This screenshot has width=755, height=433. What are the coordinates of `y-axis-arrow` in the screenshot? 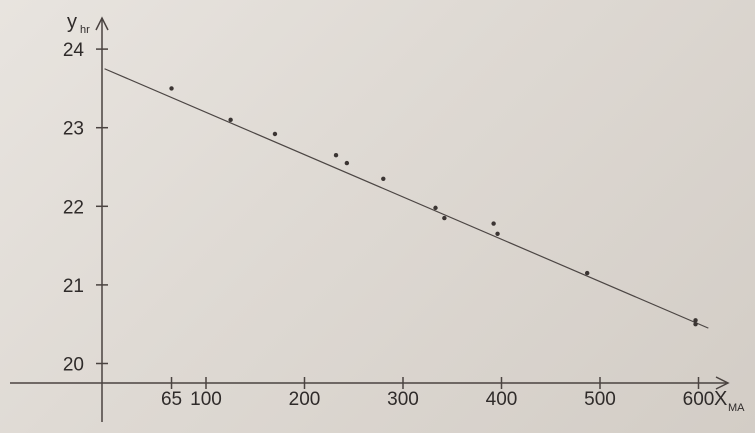 It's located at (102, 23).